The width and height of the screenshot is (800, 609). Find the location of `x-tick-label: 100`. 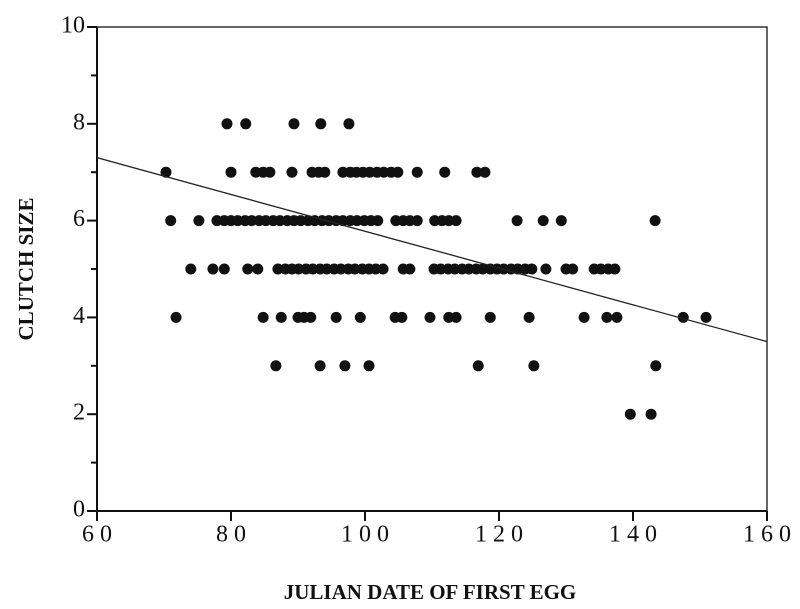

x-tick-label: 100 is located at coordinates (368, 535).